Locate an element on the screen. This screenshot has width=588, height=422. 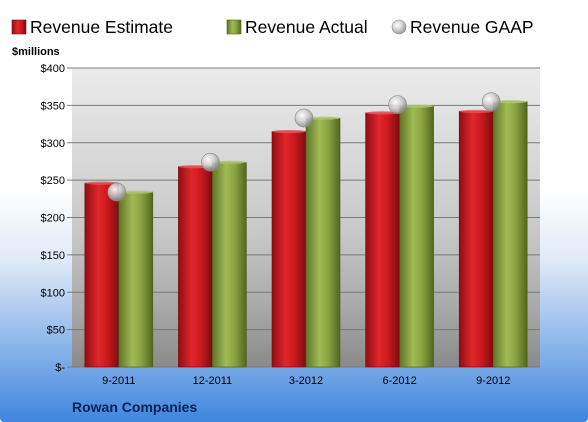
legend-label: Revenue GAAP is located at coordinates (472, 27).